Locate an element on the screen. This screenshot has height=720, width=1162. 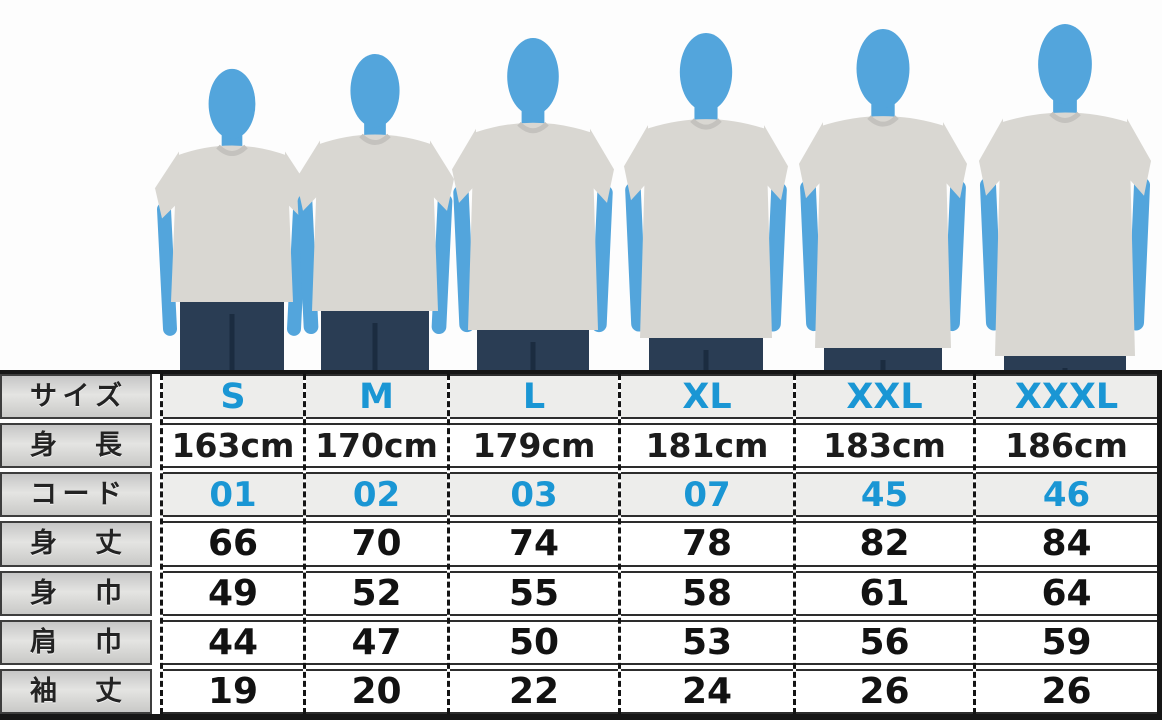
size-column-l: L 179cm 03 74 55 50 22 is located at coordinates (532, 544).